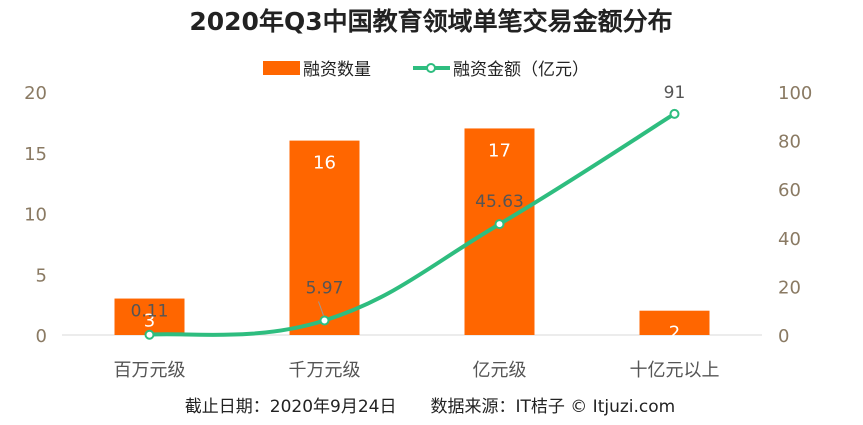  Describe the element at coordinates (789, 142) in the screenshot. I see `right-axis-tick-label: 80` at that location.